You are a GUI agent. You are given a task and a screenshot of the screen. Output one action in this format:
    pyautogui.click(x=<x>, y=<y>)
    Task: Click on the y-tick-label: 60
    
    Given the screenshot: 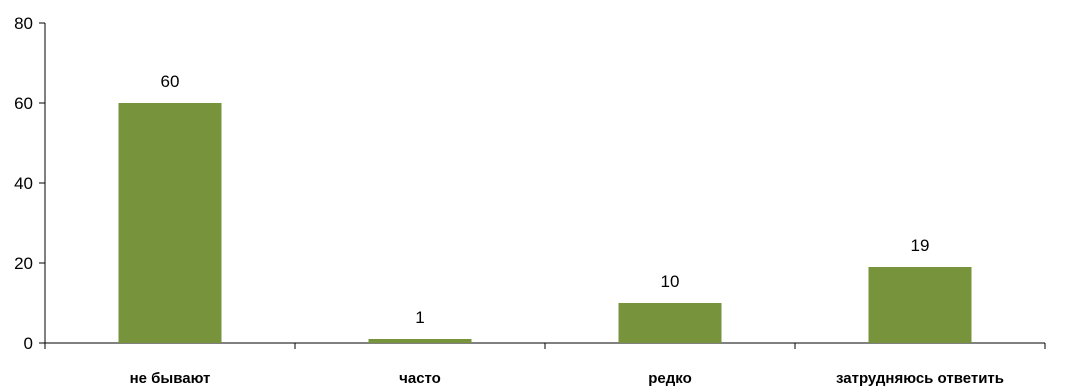 What is the action you would take?
    pyautogui.click(x=23, y=103)
    